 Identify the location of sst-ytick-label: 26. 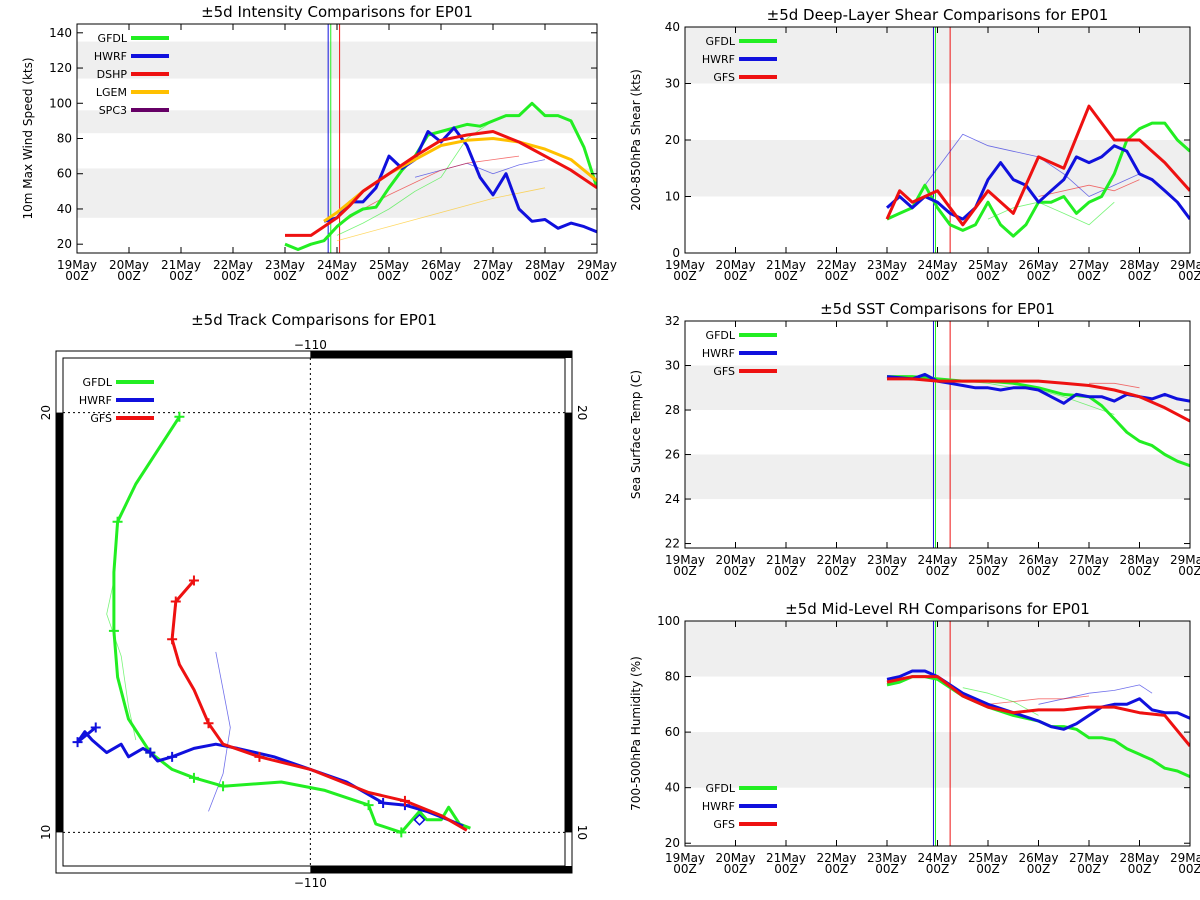
(672, 455).